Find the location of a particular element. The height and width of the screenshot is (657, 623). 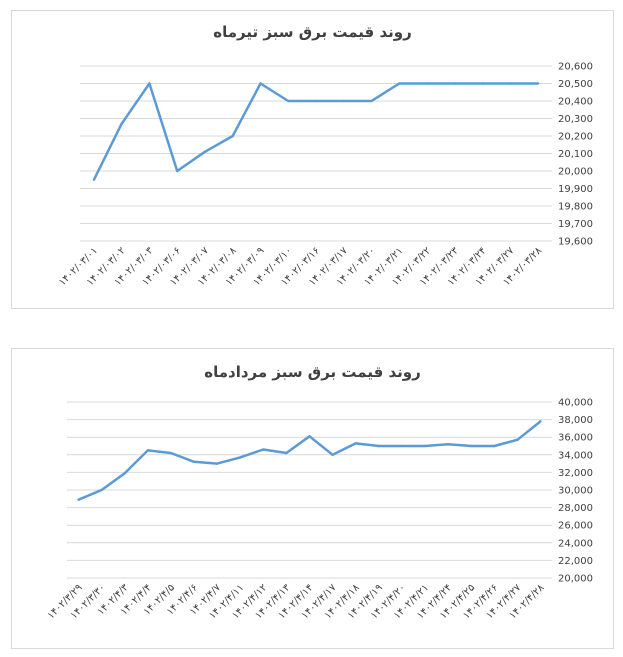

y-tick-label: 28,000 is located at coordinates (575, 508).